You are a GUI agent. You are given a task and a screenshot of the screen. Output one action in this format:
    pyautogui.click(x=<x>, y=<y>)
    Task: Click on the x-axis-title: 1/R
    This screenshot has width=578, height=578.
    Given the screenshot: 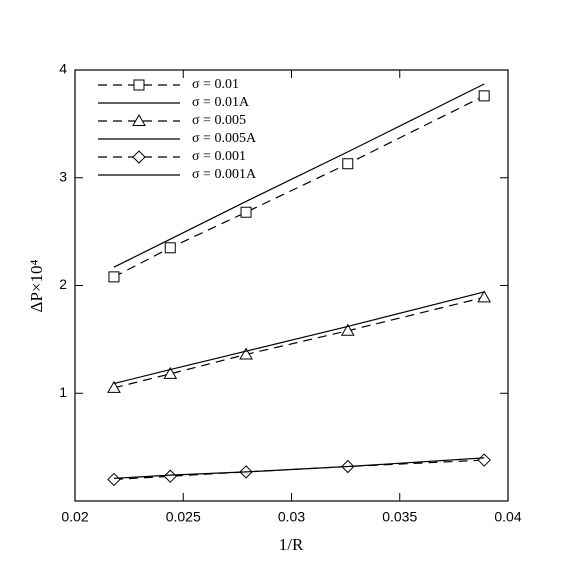 What is the action you would take?
    pyautogui.click(x=291, y=544)
    